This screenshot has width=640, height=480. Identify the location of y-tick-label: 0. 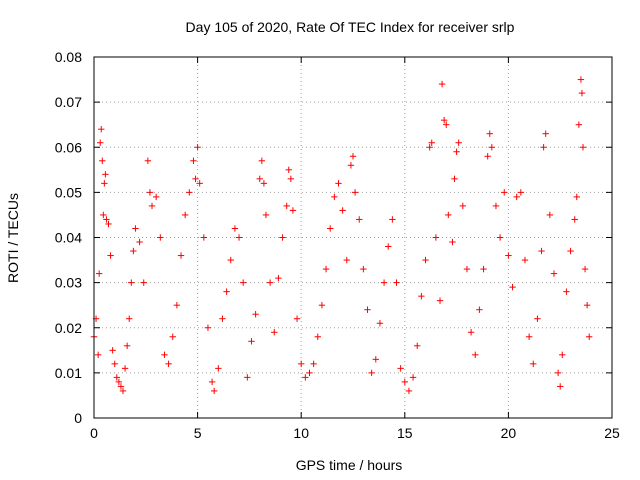
(78, 418).